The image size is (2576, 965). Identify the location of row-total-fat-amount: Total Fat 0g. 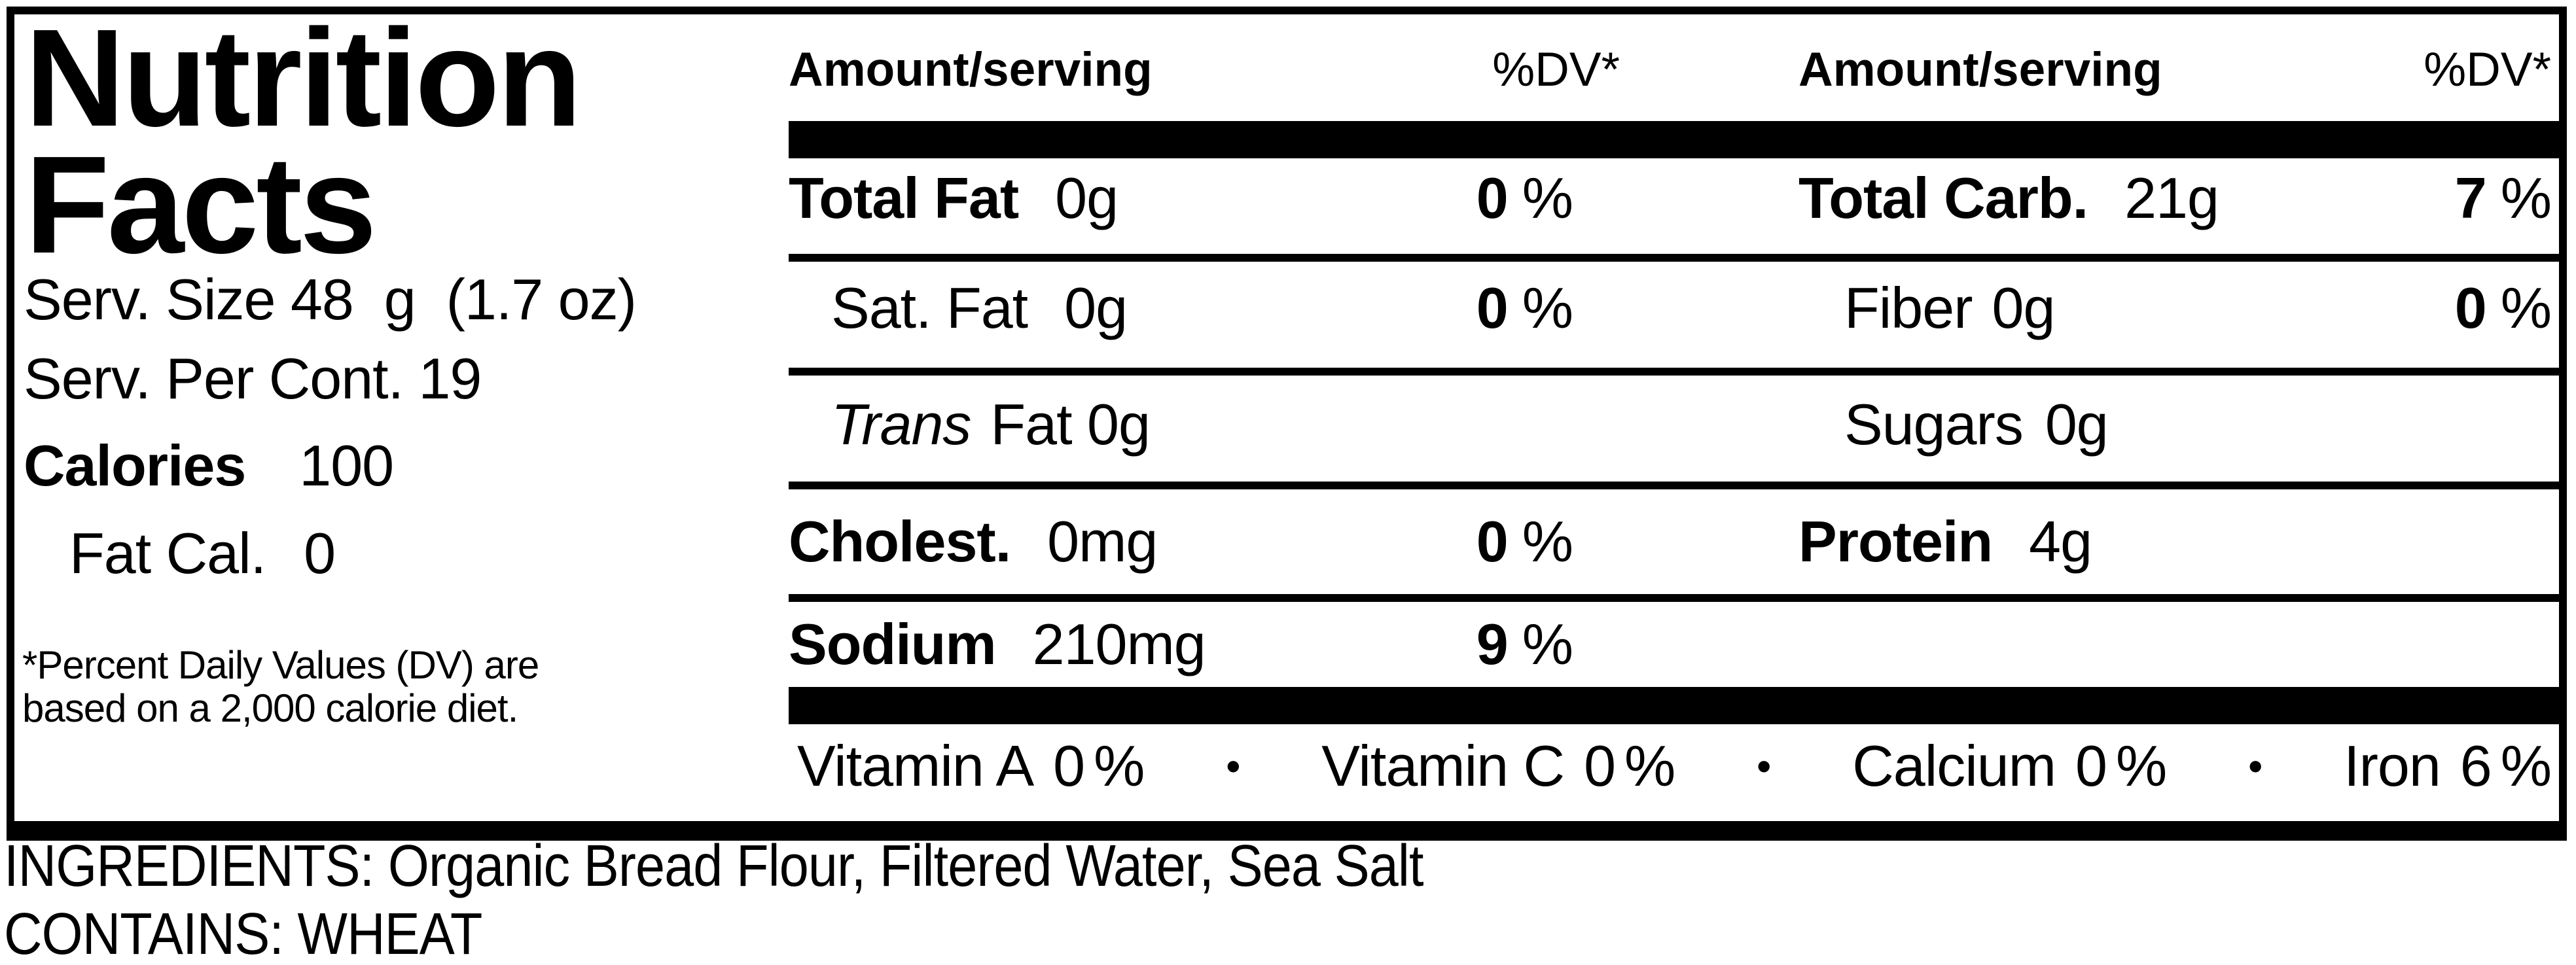
(953, 198).